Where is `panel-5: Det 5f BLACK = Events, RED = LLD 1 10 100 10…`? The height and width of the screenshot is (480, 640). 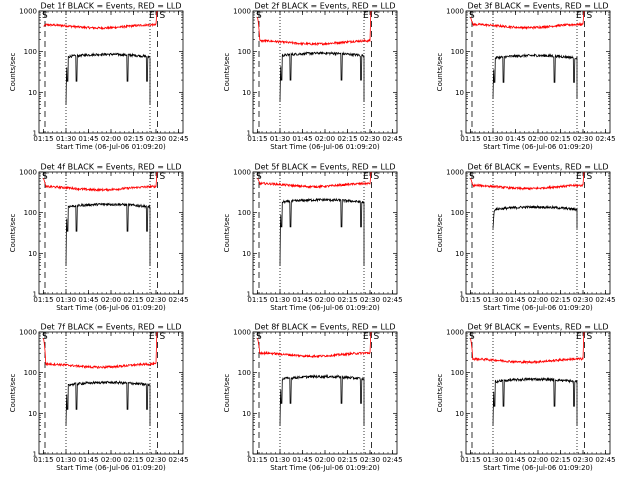 panel-5: Det 5f BLACK = Events, RED = LLD 1 10 100 10… is located at coordinates (313, 238).